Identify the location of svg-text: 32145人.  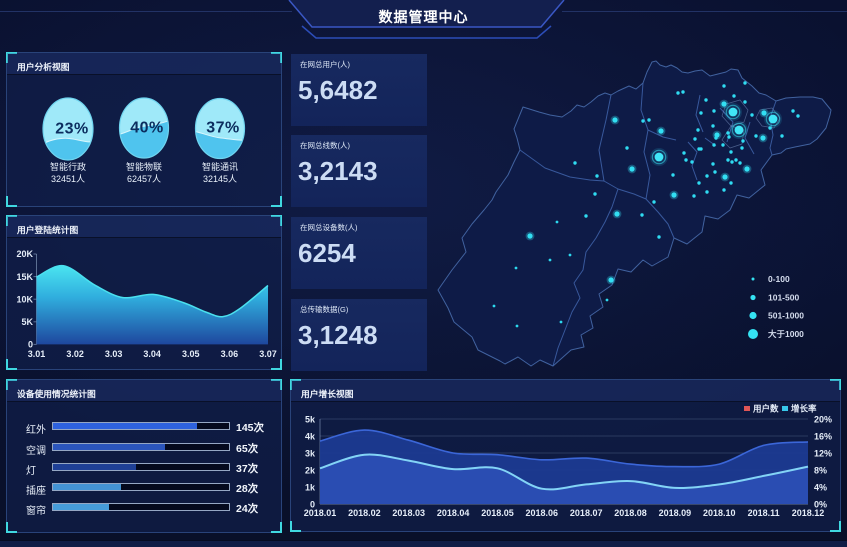
(220, 179).